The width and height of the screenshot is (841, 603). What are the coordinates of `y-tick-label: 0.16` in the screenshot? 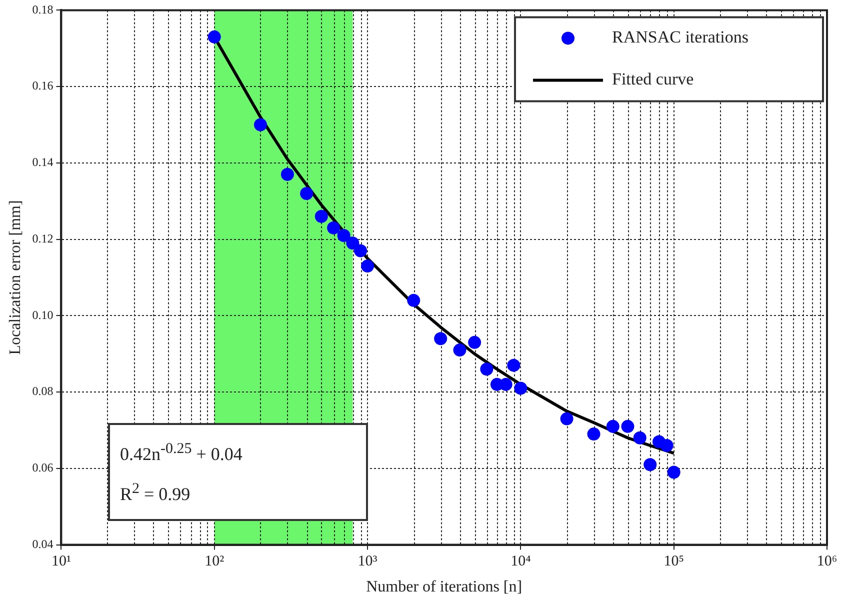 It's located at (43, 85).